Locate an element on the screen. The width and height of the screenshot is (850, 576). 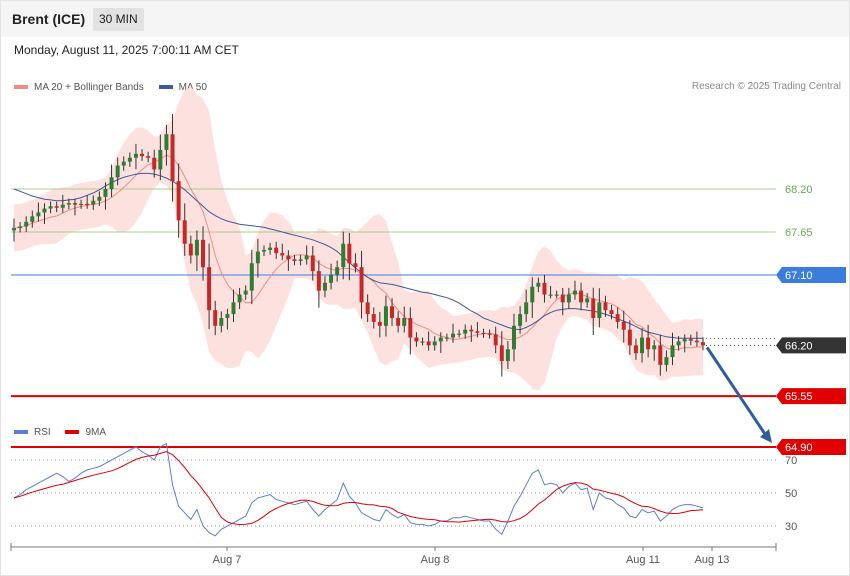
instrument-title: Brent (ICE) is located at coordinates (49, 19).